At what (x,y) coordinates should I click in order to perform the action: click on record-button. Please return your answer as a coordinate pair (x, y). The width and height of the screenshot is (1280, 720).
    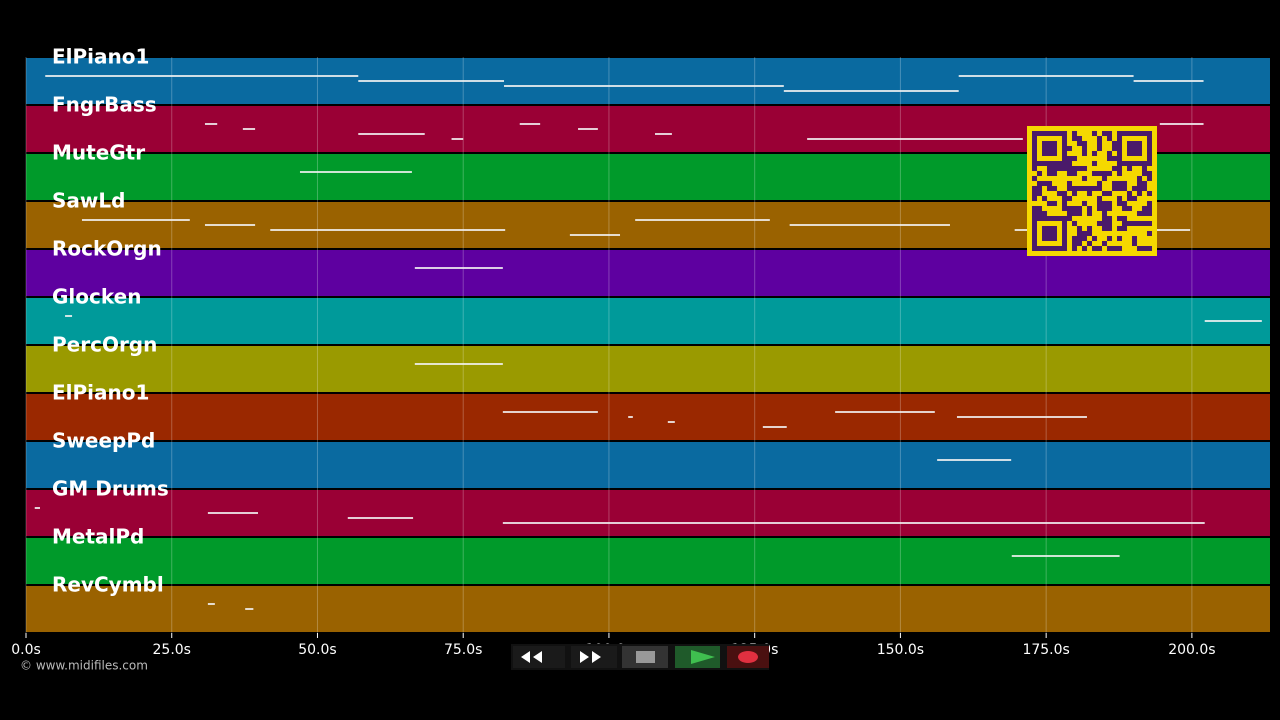
    Looking at the image, I should click on (748, 657).